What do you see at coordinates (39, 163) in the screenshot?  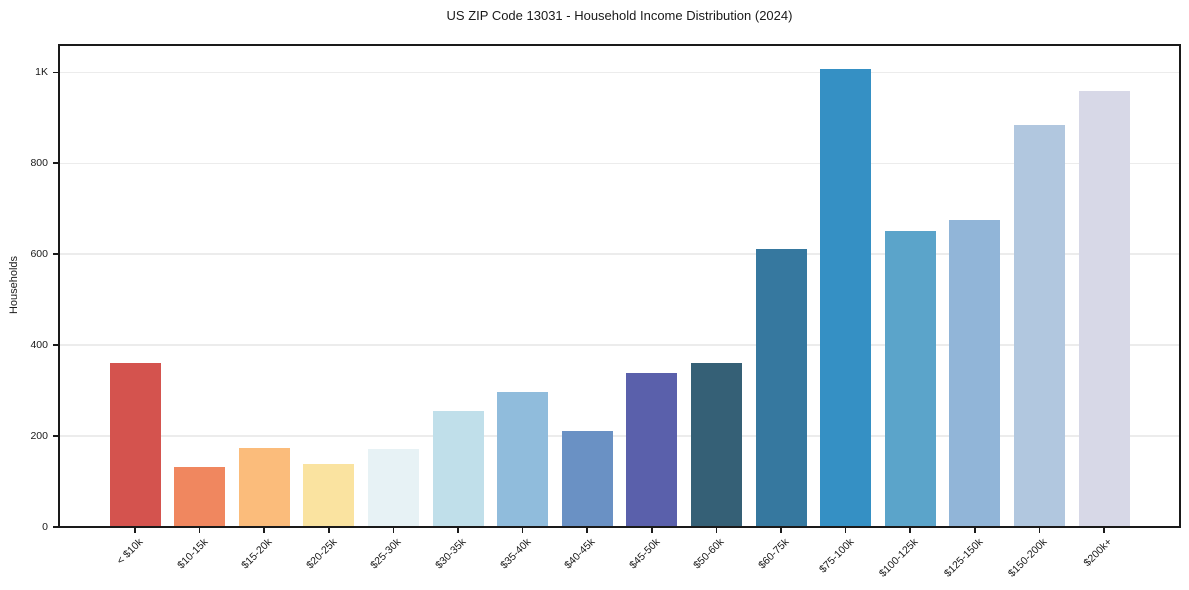 I see `y-tick-label: 800` at bounding box center [39, 163].